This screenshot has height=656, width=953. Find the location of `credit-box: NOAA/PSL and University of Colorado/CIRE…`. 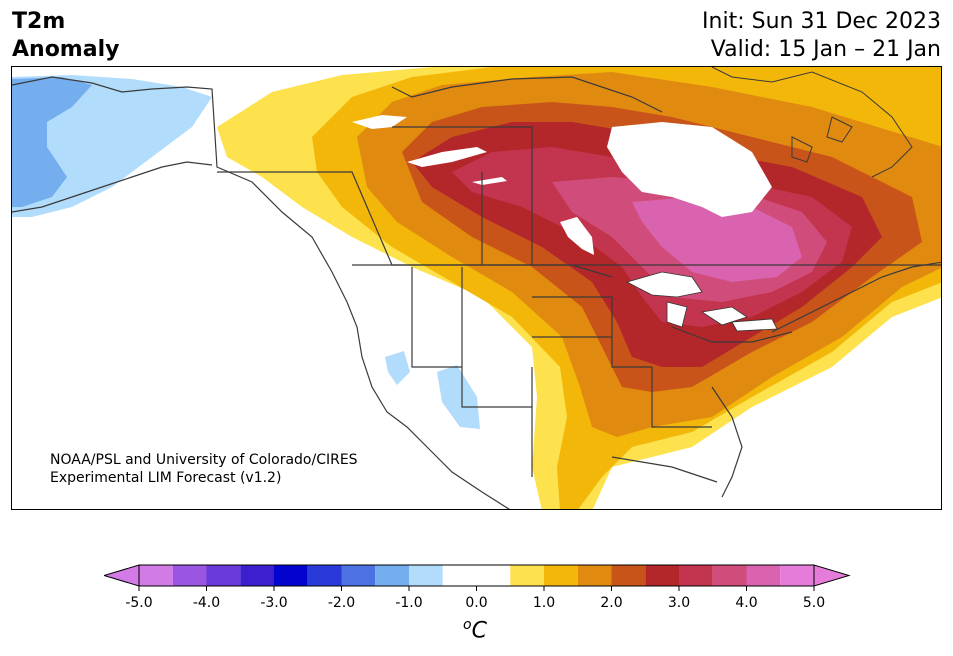

credit-box: NOAA/PSL and University of Colorado/CIRE… is located at coordinates (204, 469).